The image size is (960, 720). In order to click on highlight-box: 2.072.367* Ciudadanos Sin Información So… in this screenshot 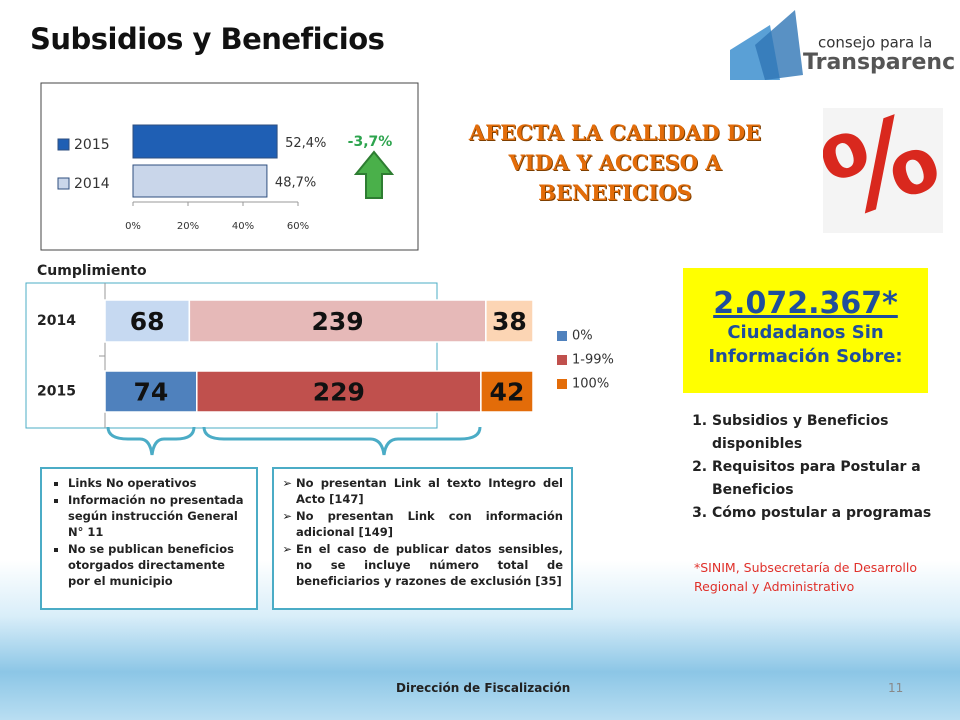, I will do `click(805, 330)`.